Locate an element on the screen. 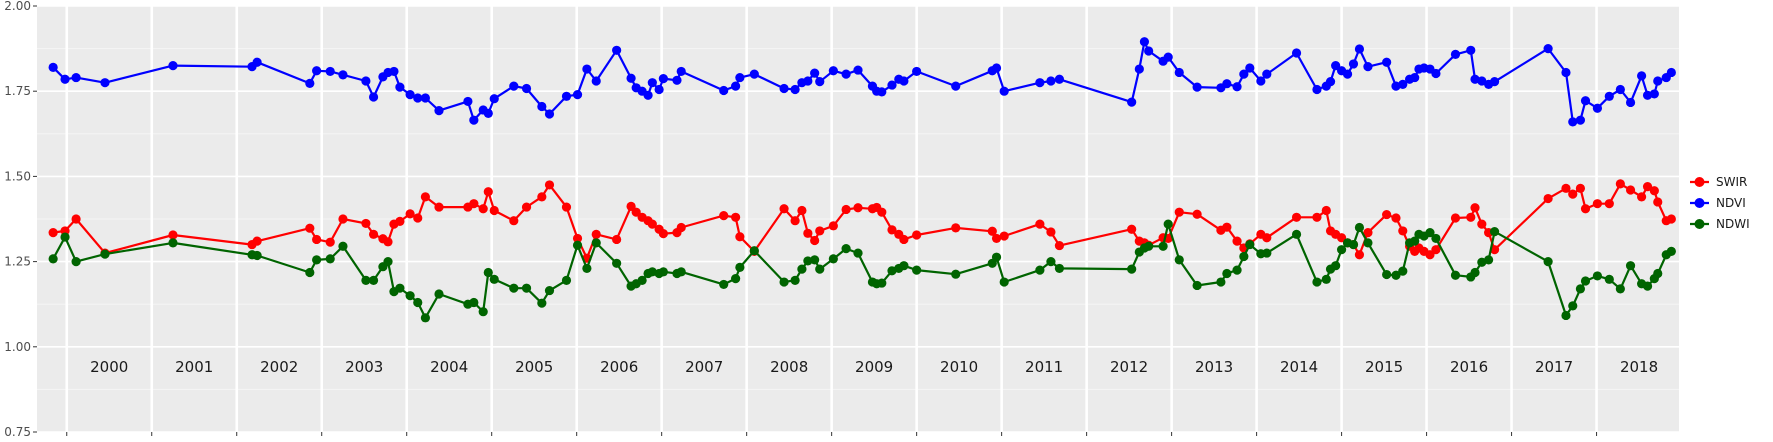  year-label: 2007 is located at coordinates (704, 367).